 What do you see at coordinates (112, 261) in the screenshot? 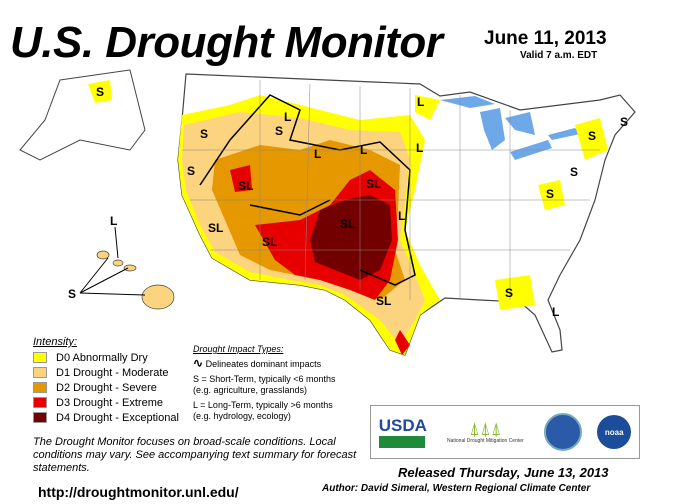
I see `hawaii-pointer-lines` at bounding box center [112, 261].